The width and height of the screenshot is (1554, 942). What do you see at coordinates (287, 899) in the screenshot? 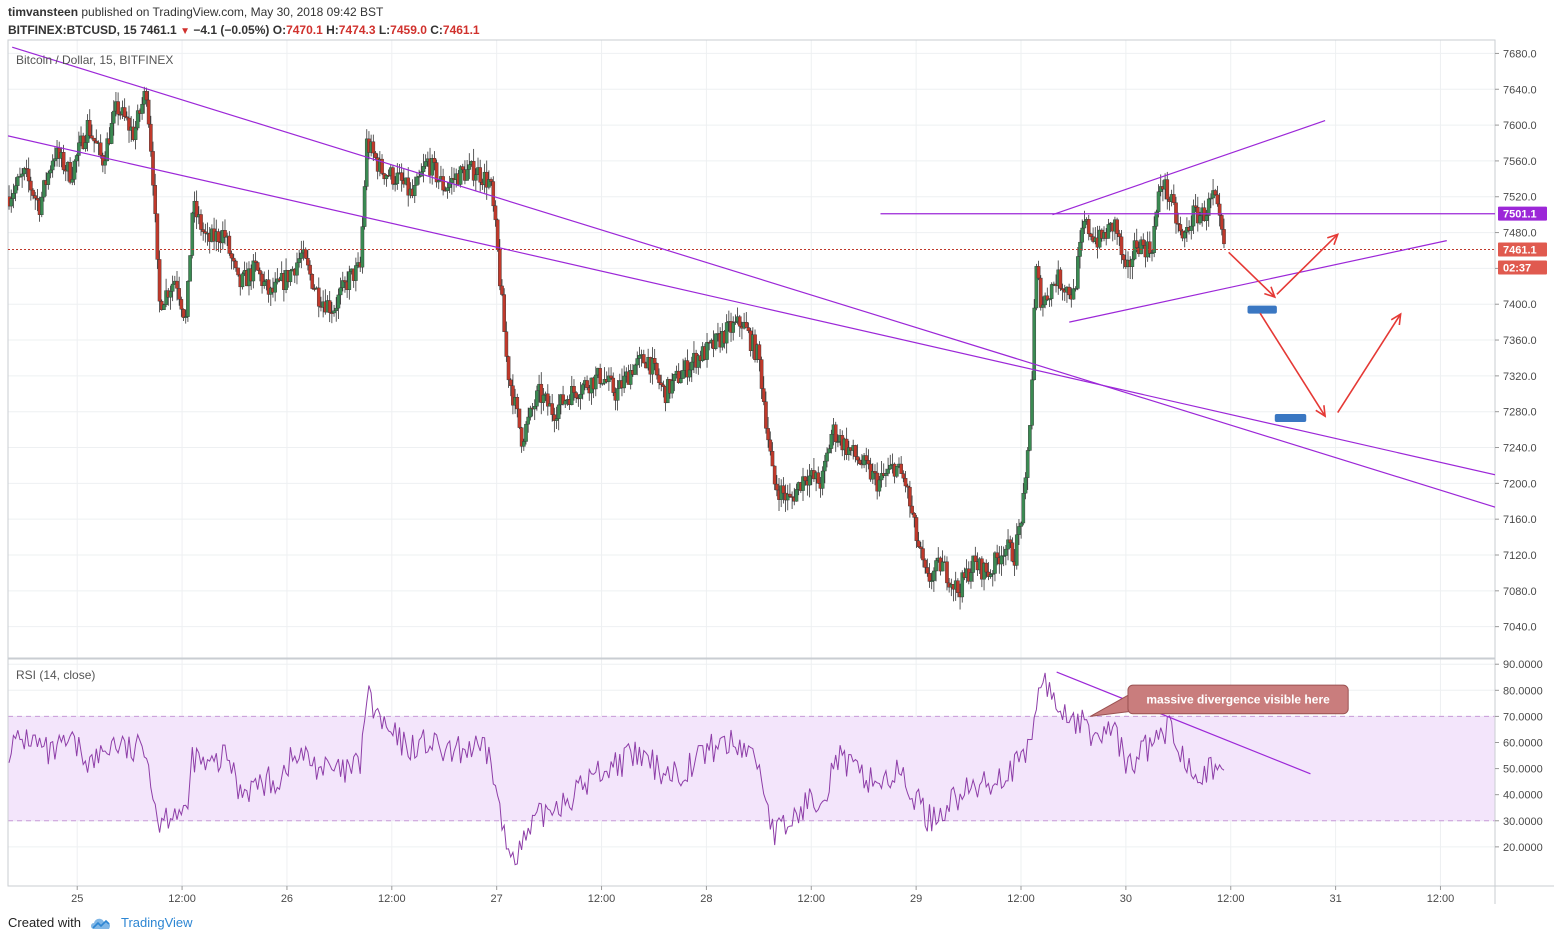
I see `time-tick-label: 26` at bounding box center [287, 899].